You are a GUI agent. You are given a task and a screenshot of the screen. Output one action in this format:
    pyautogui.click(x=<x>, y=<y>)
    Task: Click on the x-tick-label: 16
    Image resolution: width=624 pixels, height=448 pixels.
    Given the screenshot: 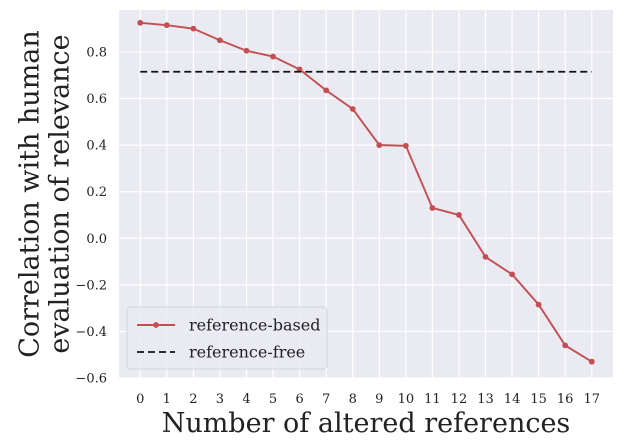 What is the action you would take?
    pyautogui.click(x=565, y=399)
    